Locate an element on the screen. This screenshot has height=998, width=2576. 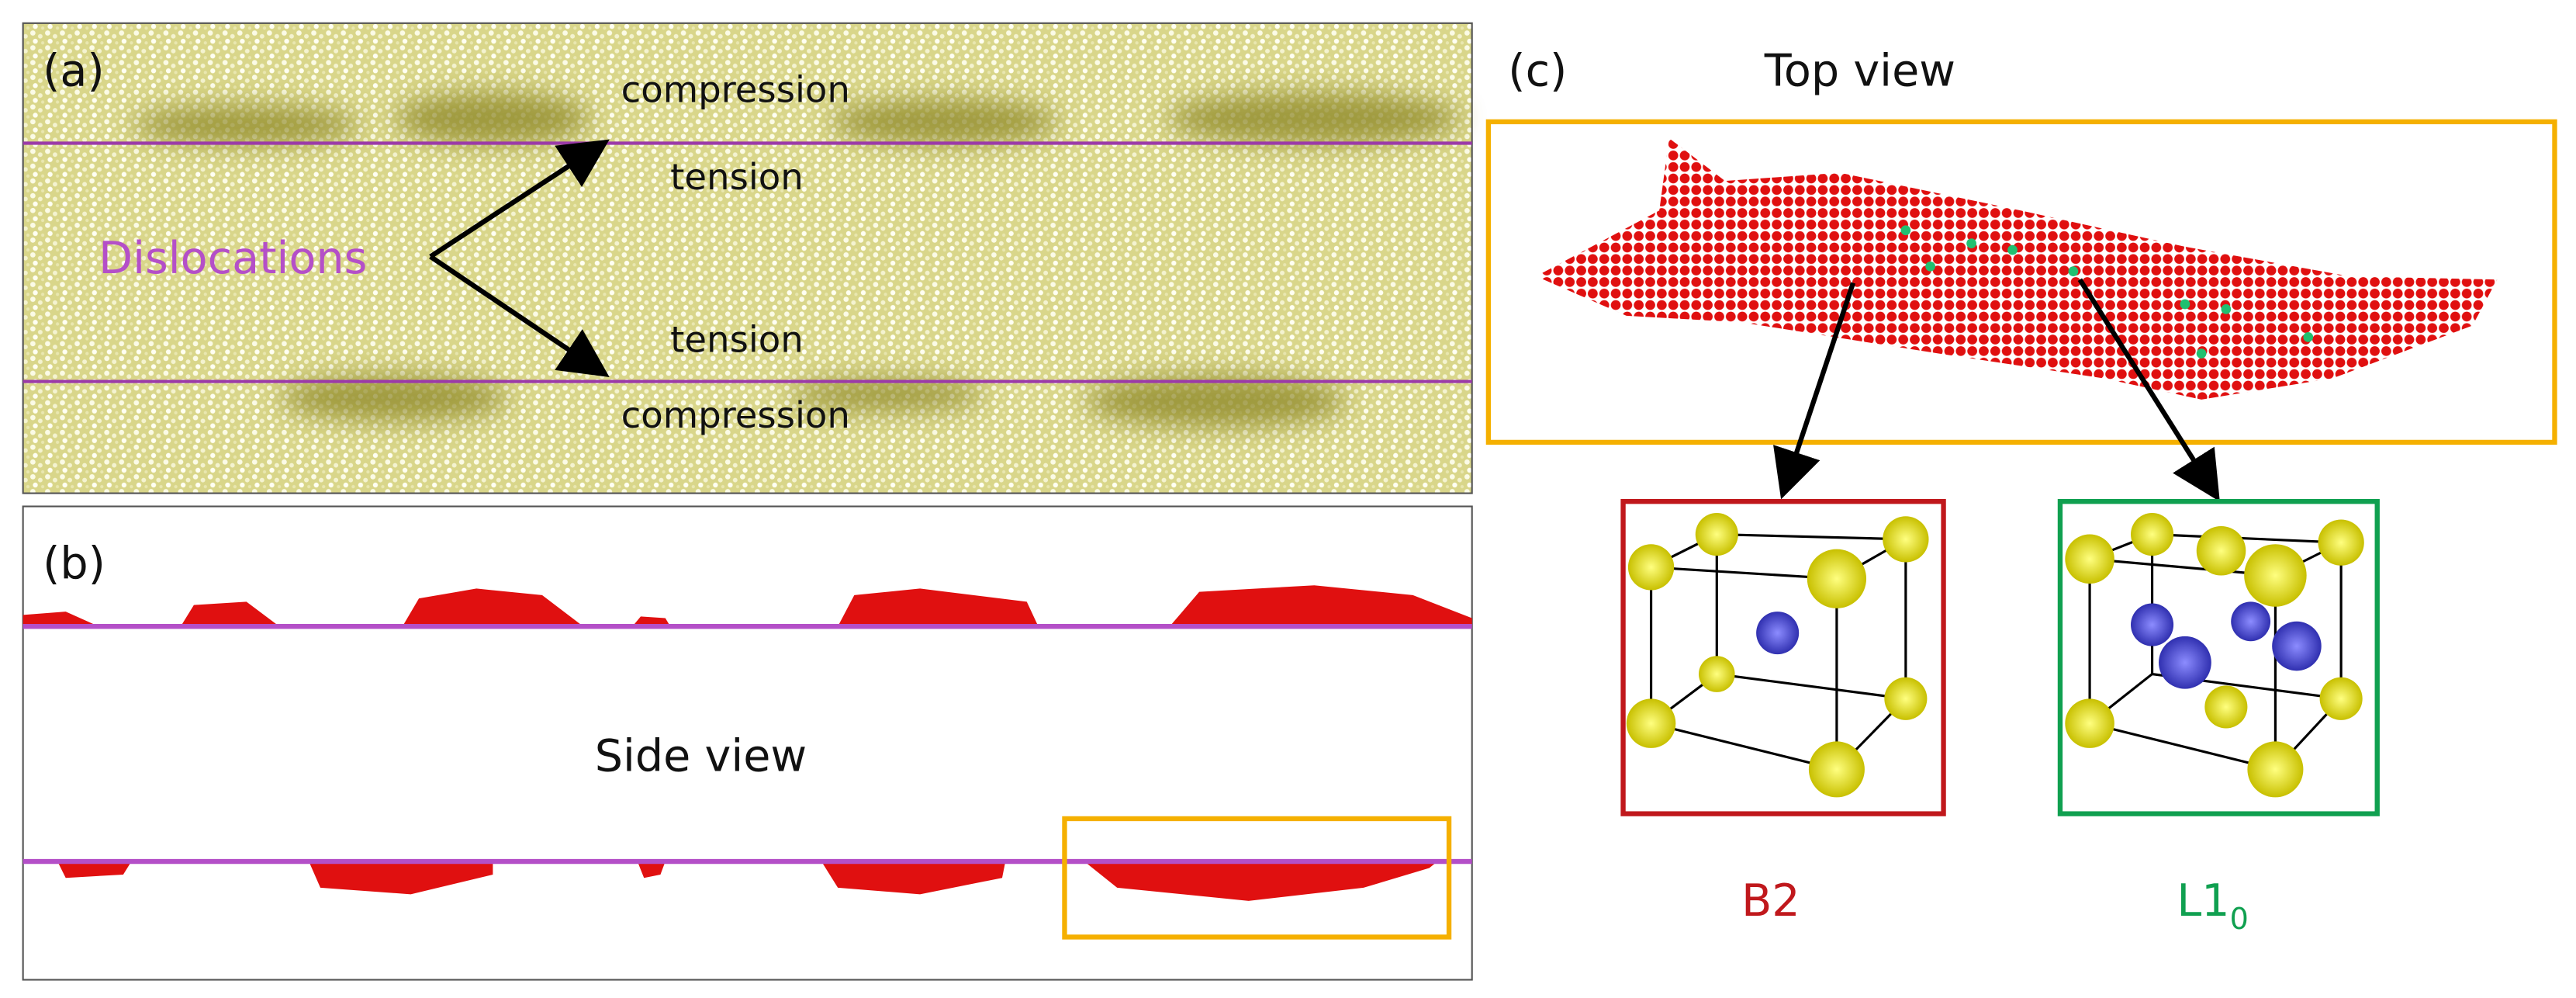
structure-label: L10 is located at coordinates (2212, 906).